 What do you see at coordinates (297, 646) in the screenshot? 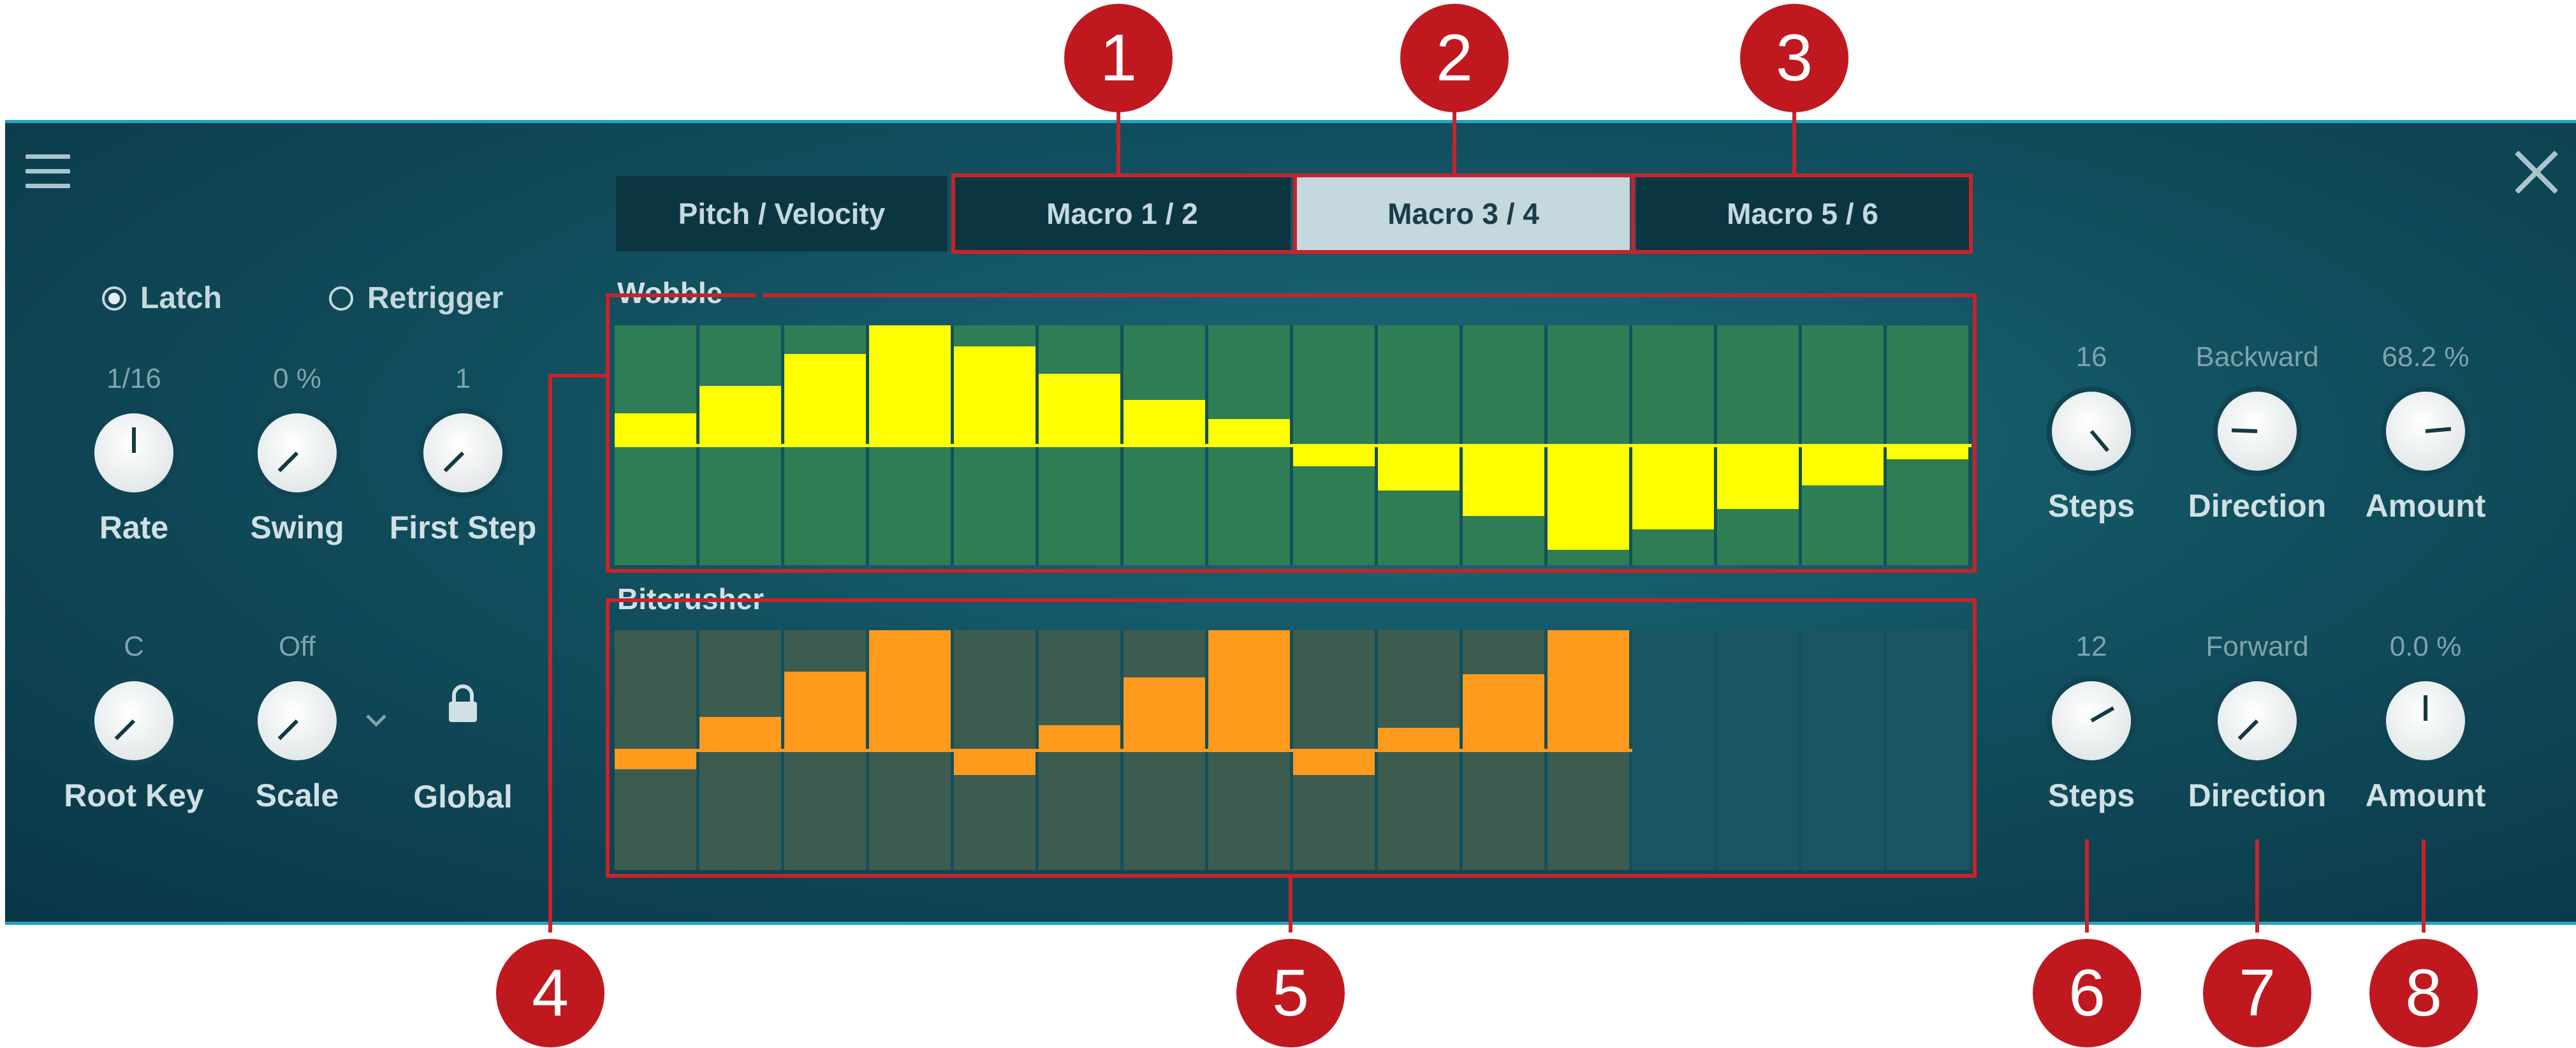
I see `scale-value: Off` at bounding box center [297, 646].